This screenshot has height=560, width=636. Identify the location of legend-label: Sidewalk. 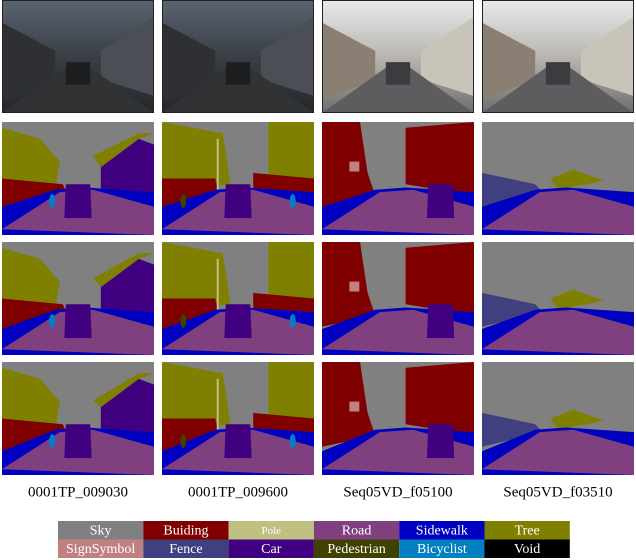
(442, 530).